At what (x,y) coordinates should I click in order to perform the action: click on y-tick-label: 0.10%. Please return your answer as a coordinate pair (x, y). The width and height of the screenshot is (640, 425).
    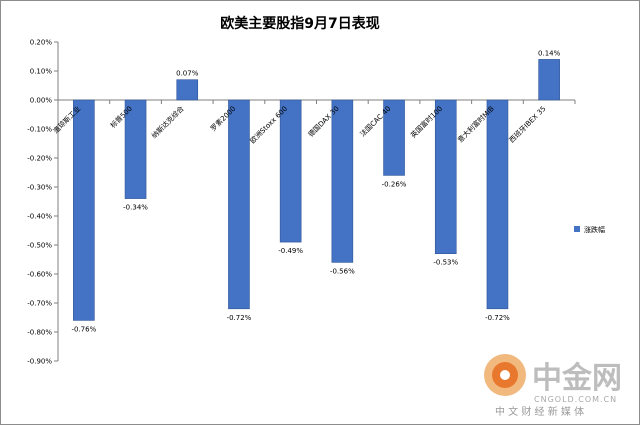
    Looking at the image, I should click on (41, 72).